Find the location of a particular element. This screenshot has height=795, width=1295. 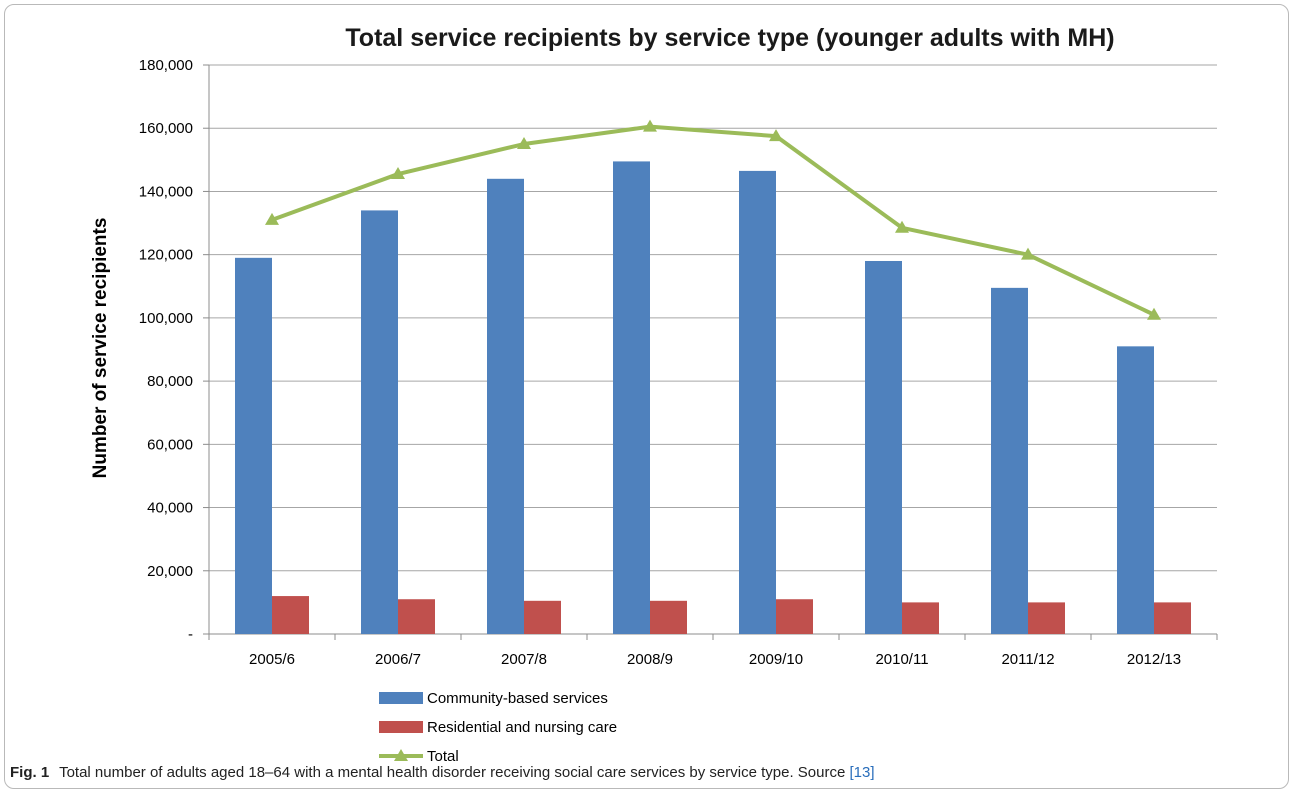

x-tick-label: 2005/6 is located at coordinates (272, 659).